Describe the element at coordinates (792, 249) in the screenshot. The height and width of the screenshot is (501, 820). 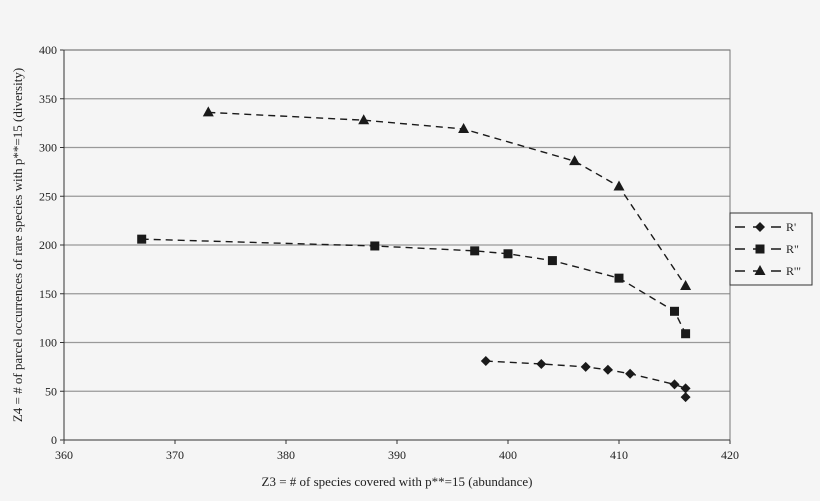
I see `legend-label: R"` at that location.